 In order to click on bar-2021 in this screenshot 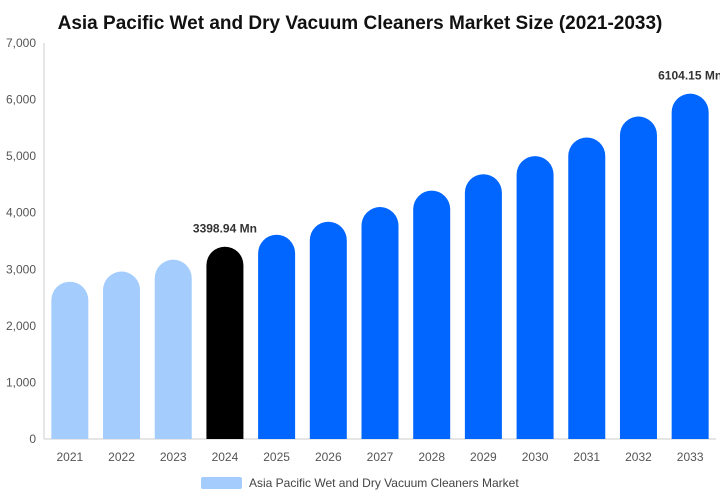, I will do `click(70, 360)`.